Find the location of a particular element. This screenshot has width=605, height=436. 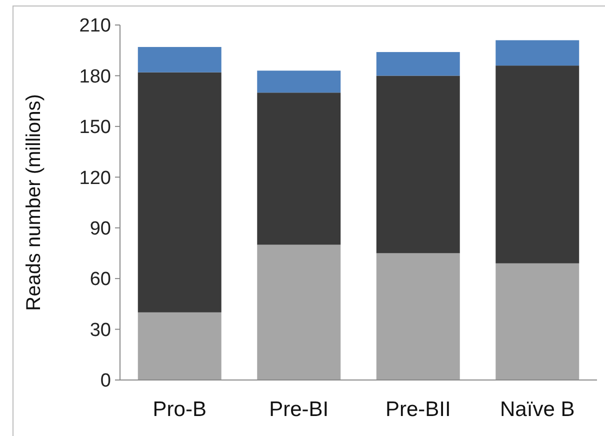

x-tick-label: Pro-B is located at coordinates (179, 409).